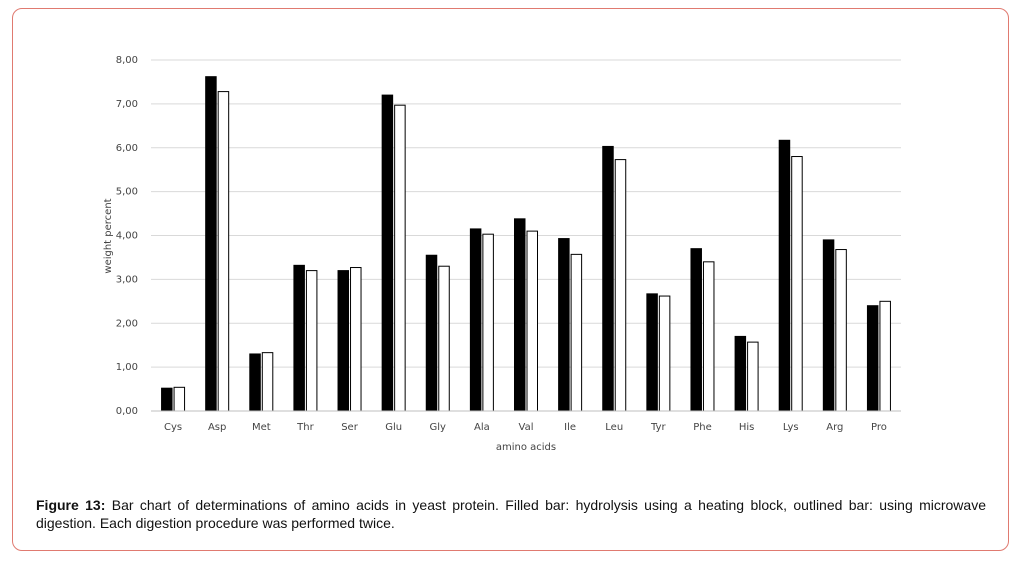 Image resolution: width=1024 pixels, height=566 pixels. I want to click on x-tick-label: His, so click(747, 427).